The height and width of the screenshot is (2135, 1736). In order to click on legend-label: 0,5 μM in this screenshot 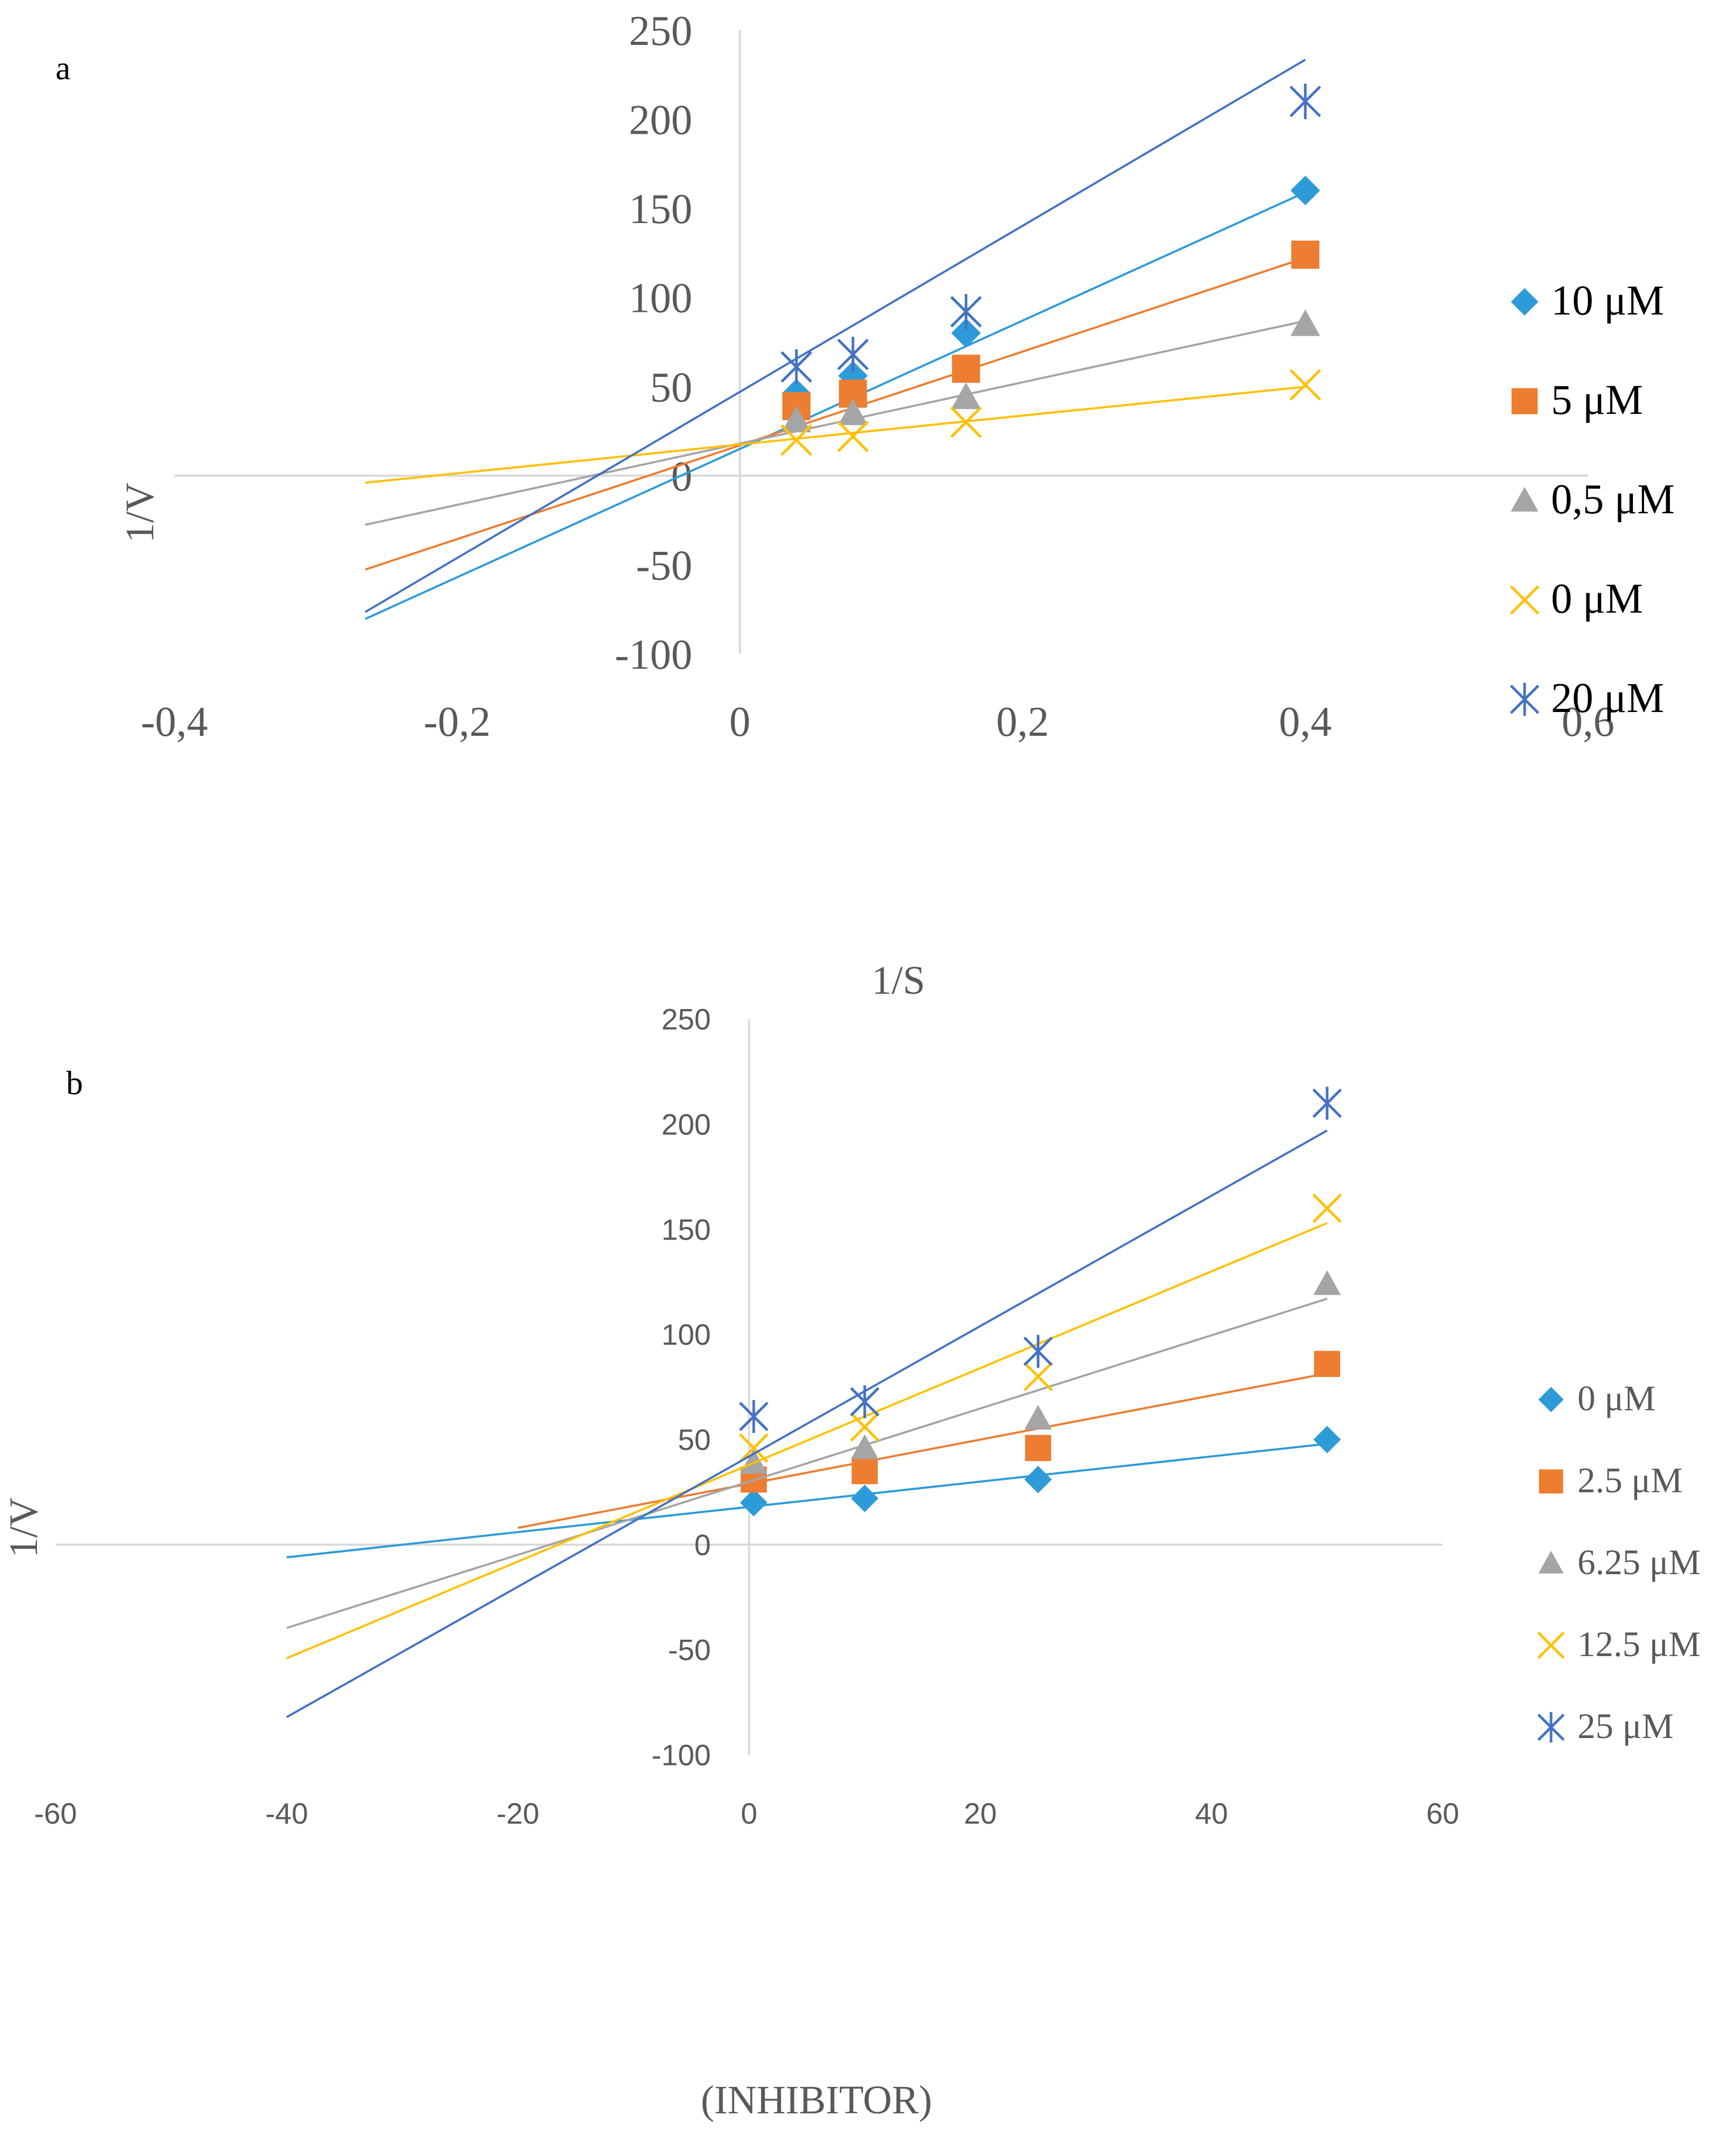, I will do `click(1613, 499)`.